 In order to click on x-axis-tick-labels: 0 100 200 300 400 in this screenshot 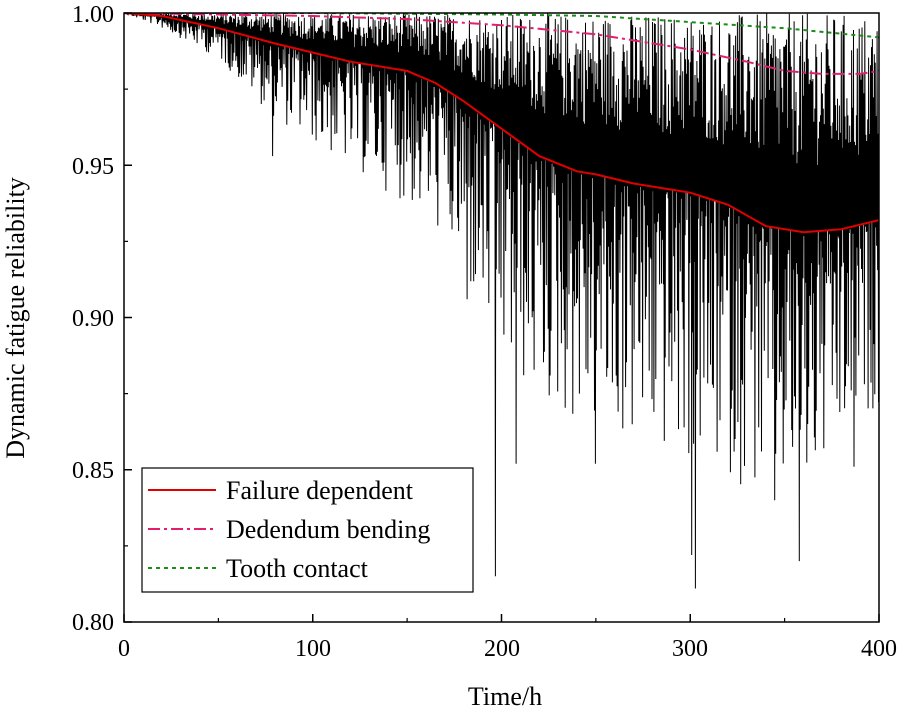, I will do `click(507, 649)`.